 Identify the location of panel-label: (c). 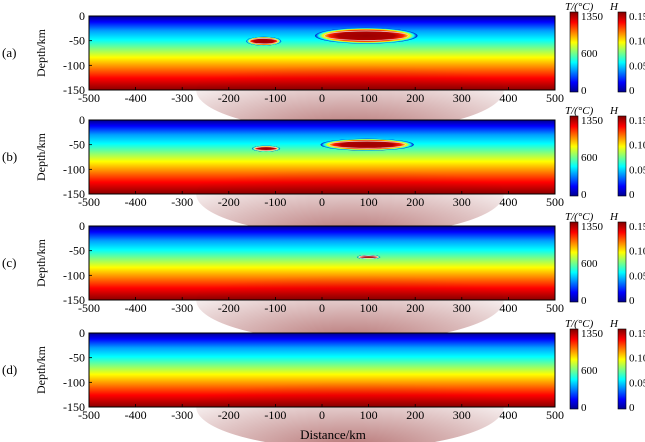
(9, 262).